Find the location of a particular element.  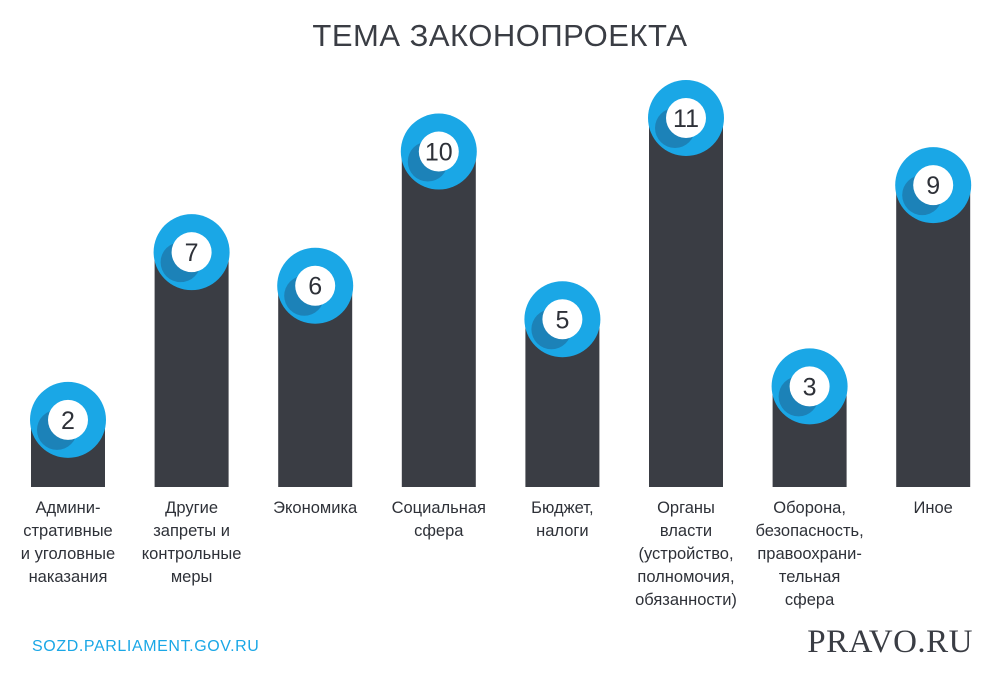

data-label: 3 is located at coordinates (810, 387).